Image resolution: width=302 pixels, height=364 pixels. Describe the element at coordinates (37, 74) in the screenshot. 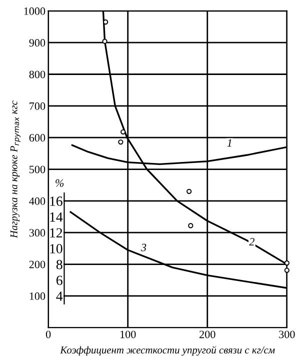

I see `y-tick-label: 800` at that location.